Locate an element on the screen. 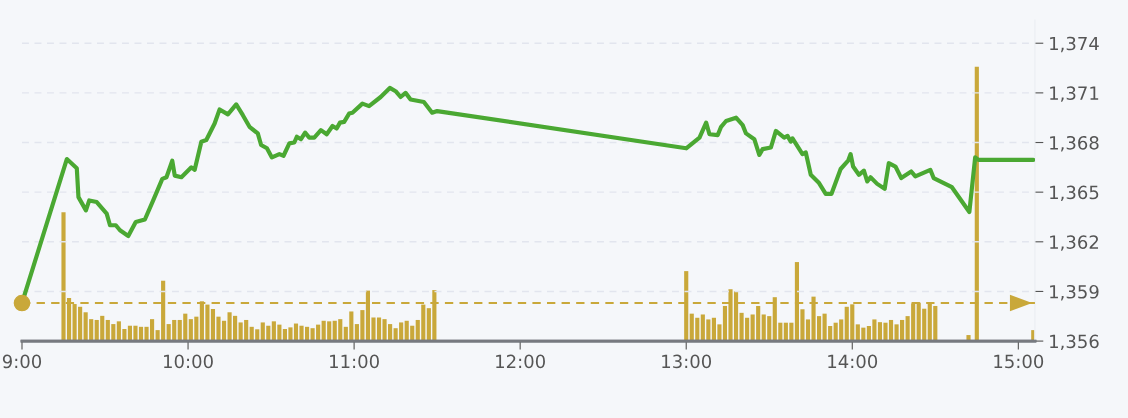 The height and width of the screenshot is (418, 1128). y-tick-label: 1,368 is located at coordinates (1074, 143).